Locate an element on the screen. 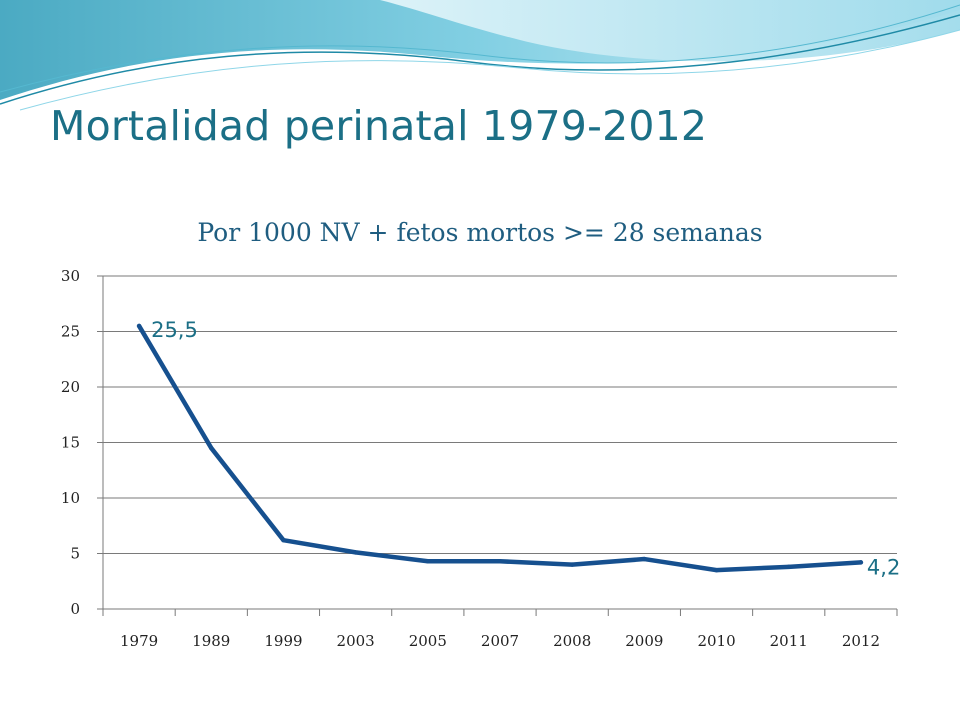  x-tick-label: 2009 is located at coordinates (644, 641).